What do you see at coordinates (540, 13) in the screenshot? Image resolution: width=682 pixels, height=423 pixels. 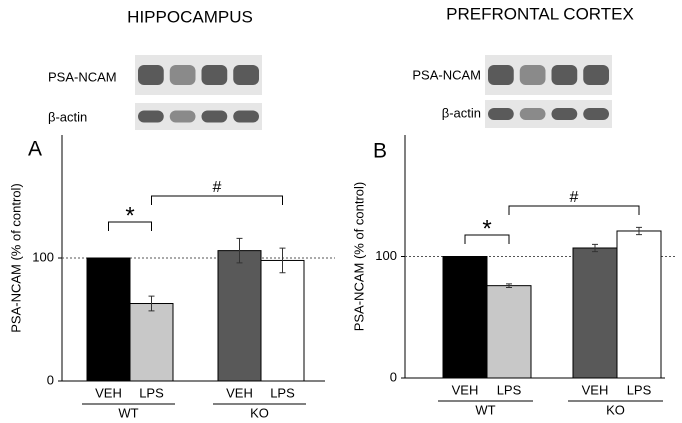 I see `chart-title: PREFRONTAL CORTEX` at bounding box center [540, 13].